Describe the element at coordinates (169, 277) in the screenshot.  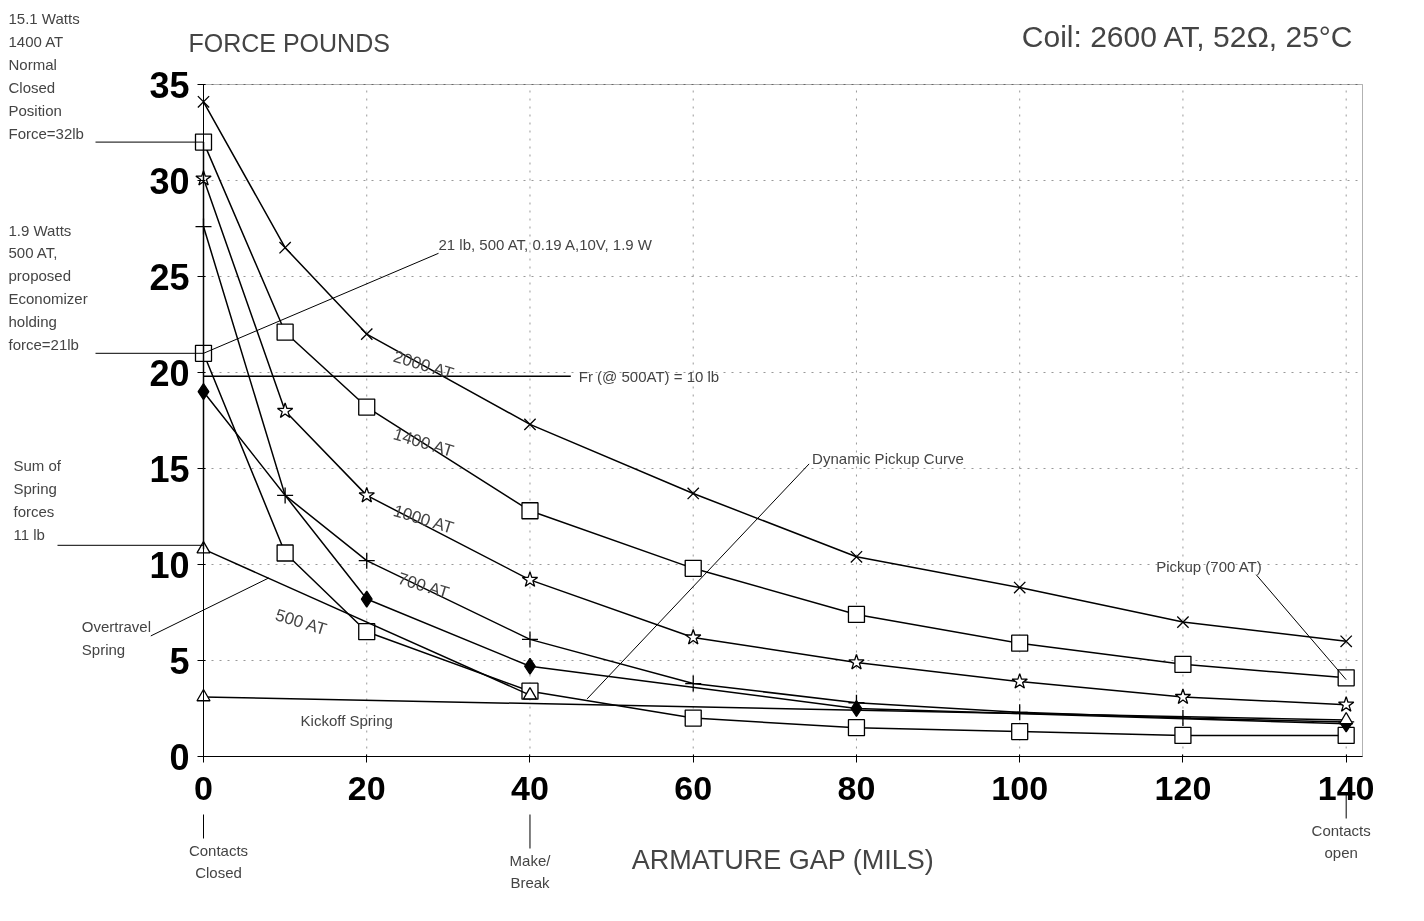
I see `y-tick-label: 25` at that location.